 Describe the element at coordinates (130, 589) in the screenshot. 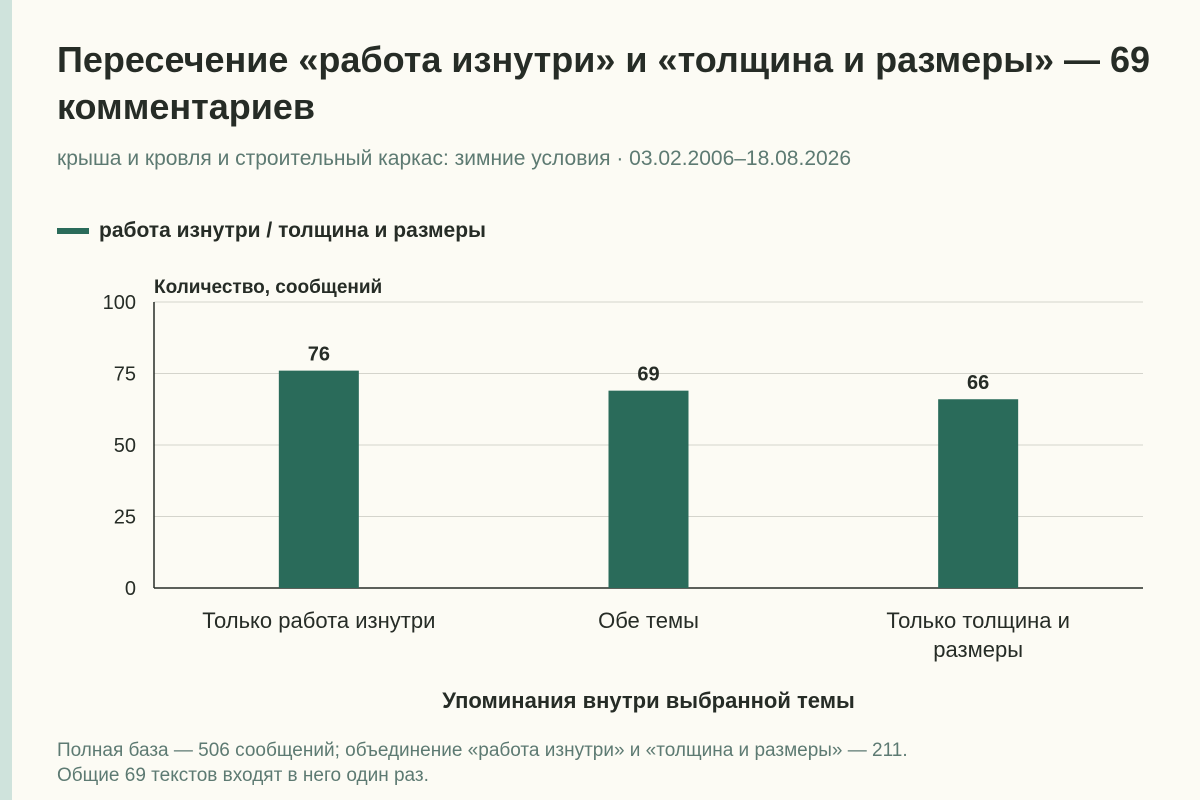

I see `y-tick-label: 0` at that location.